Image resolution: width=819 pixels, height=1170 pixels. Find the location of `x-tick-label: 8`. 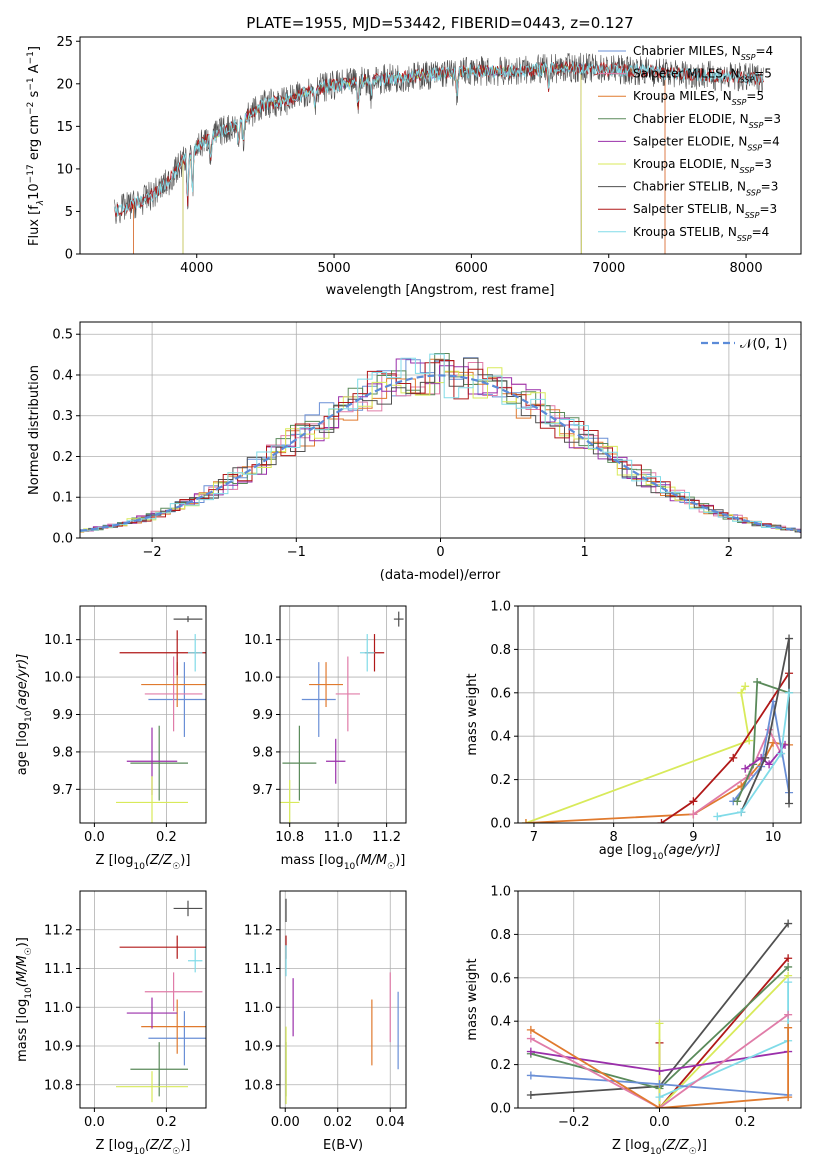

x-tick-label: 8 is located at coordinates (614, 837).